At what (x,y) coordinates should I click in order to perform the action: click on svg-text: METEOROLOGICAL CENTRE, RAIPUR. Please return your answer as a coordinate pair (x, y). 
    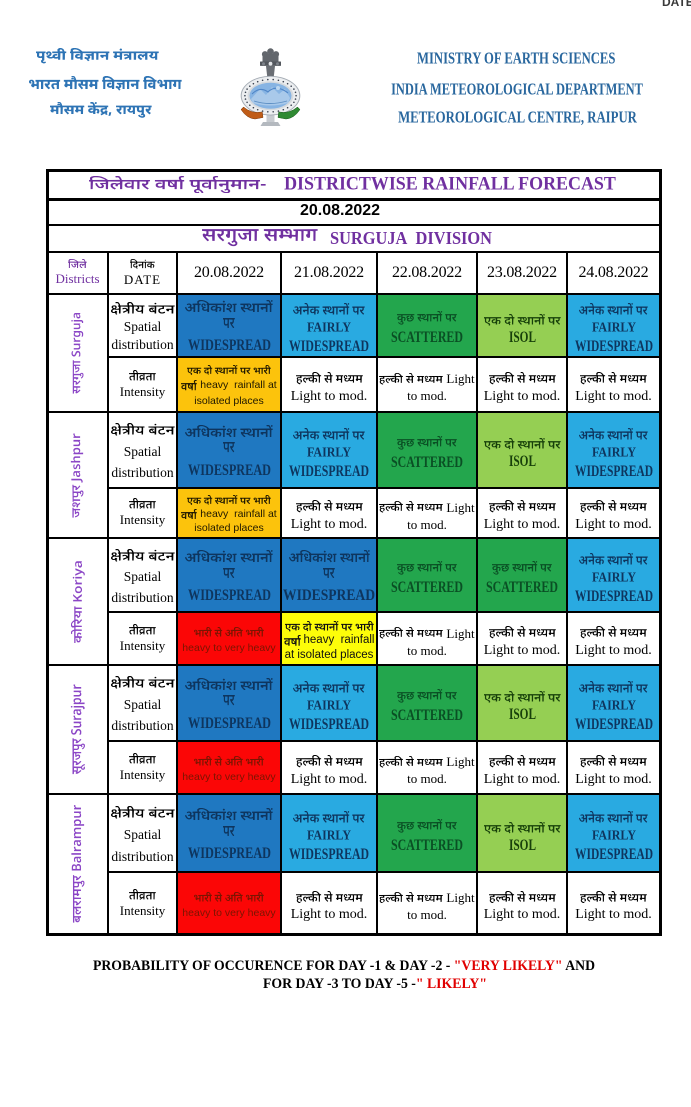
    Looking at the image, I should click on (517, 118).